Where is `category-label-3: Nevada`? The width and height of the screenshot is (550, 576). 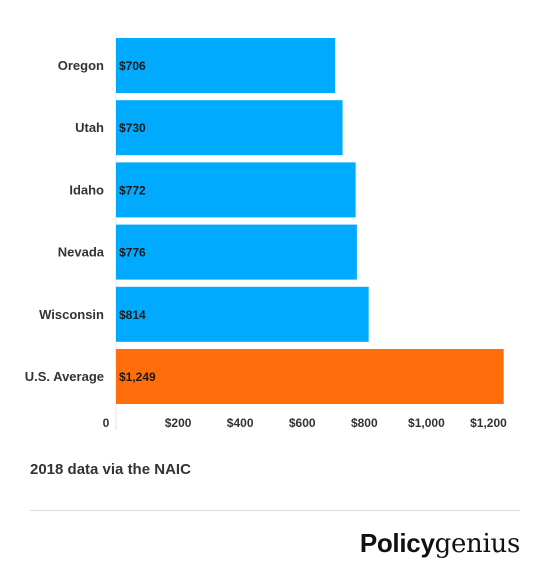 category-label-3: Nevada is located at coordinates (81, 252).